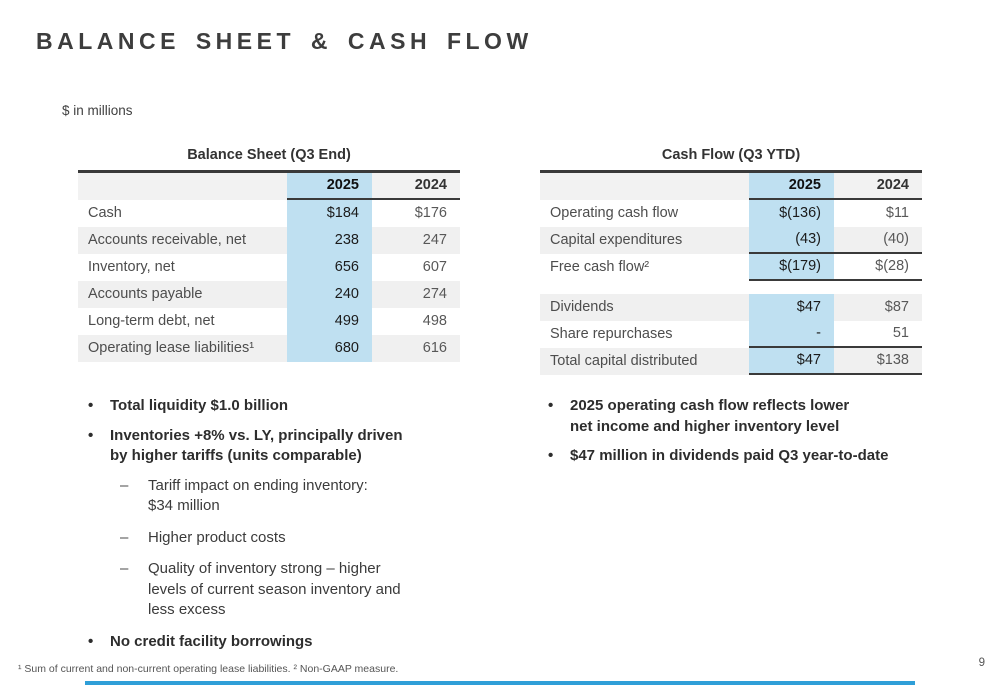 Image resolution: width=1000 pixels, height=685 pixels. What do you see at coordinates (329, 267) in the screenshot?
I see `value-2025: 656` at bounding box center [329, 267].